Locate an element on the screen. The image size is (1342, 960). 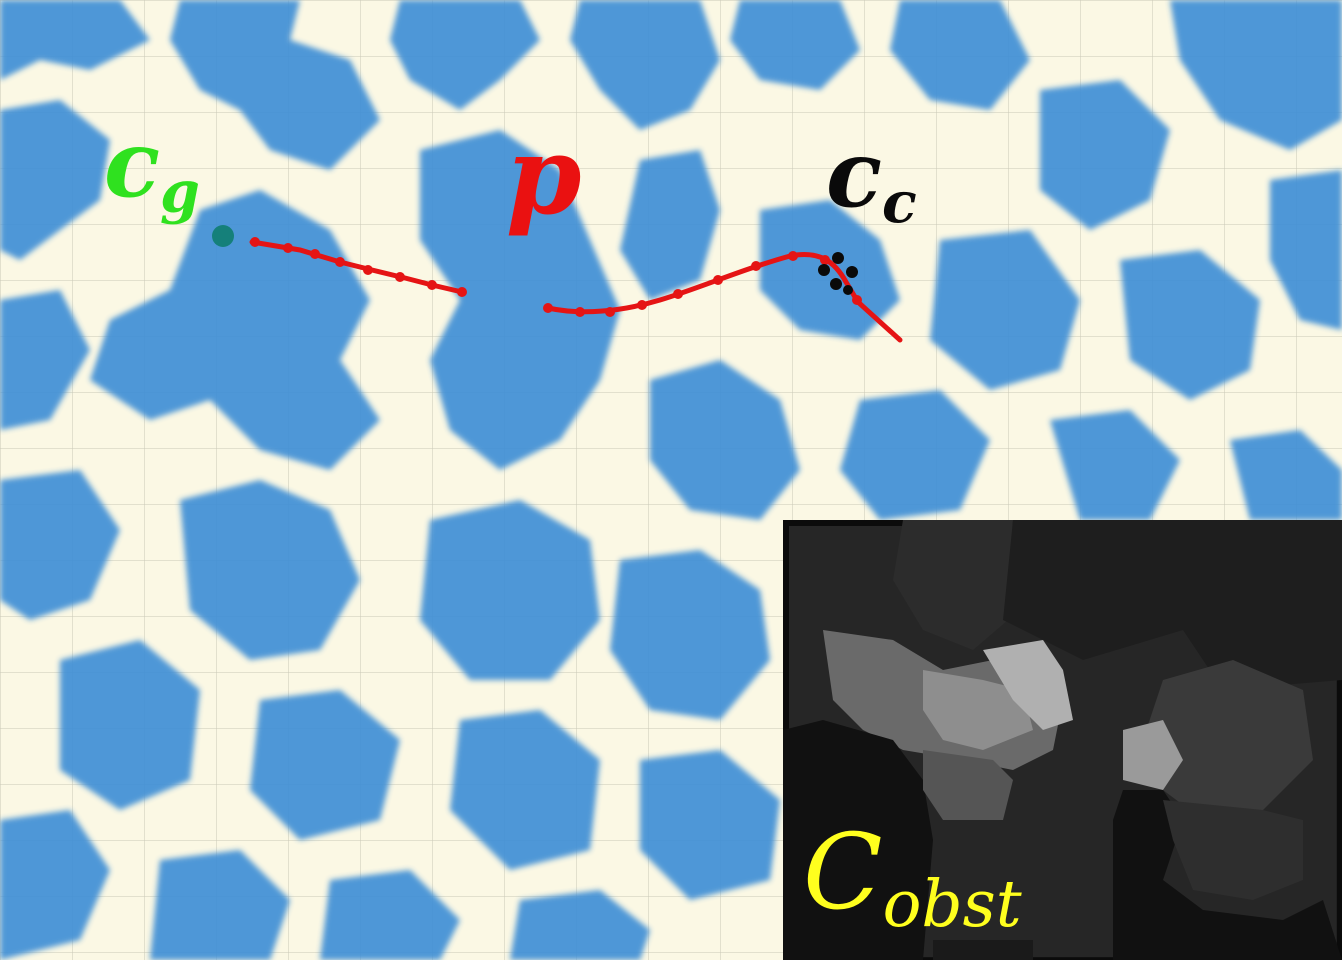
path-waypoints is located at coordinates (556, 277).